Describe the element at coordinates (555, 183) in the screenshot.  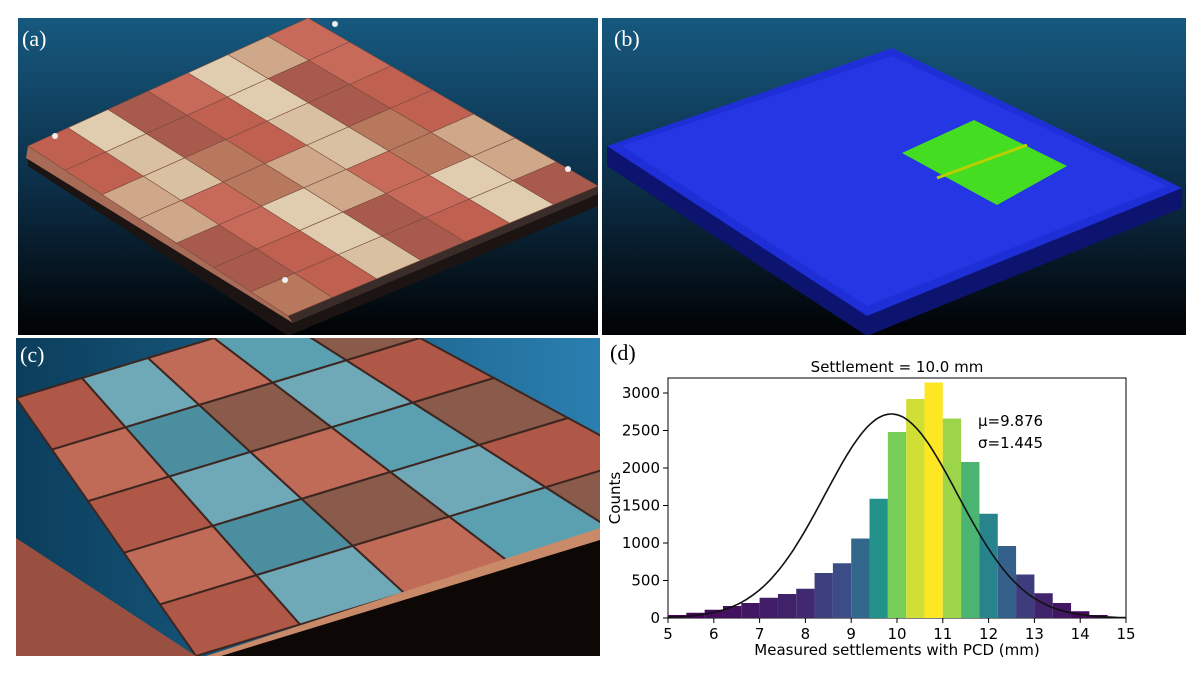
I see `paver-tile` at that location.